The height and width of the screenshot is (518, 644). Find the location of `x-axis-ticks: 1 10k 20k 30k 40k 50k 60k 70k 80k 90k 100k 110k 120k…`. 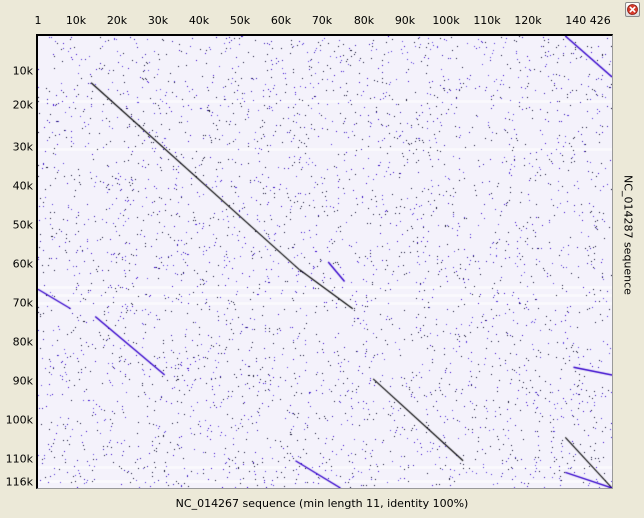

x-axis-ticks: 1 10k 20k 30k 40k 50k 60k 70k 80k 90k 100k 110k 120k… is located at coordinates (322, 24).